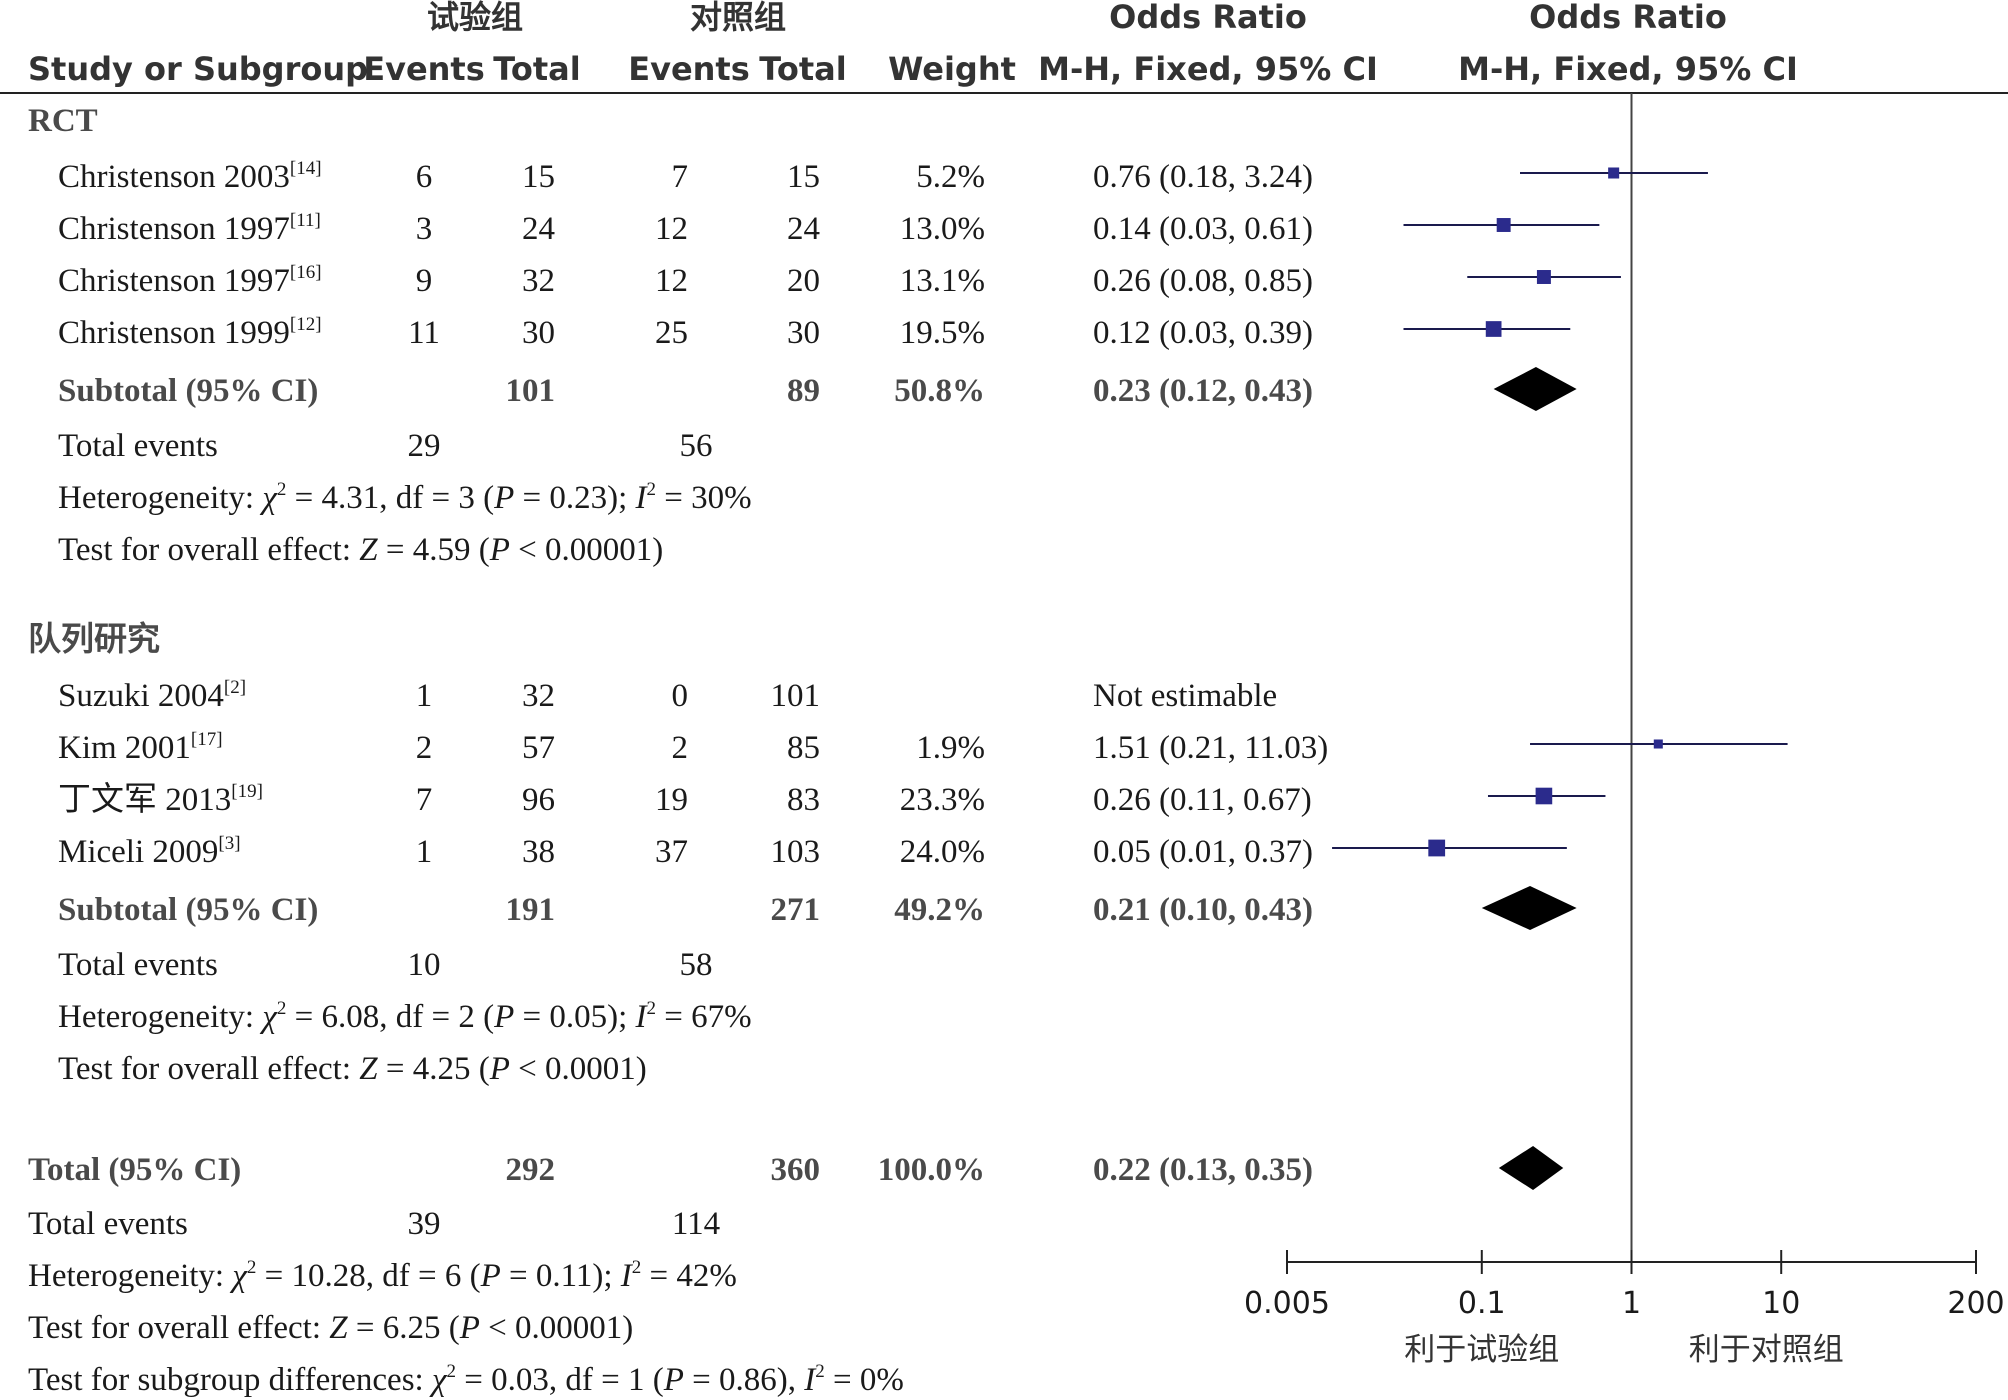  What do you see at coordinates (190, 176) in the screenshot?
I see `study-name: Christenson 2003[14]` at bounding box center [190, 176].